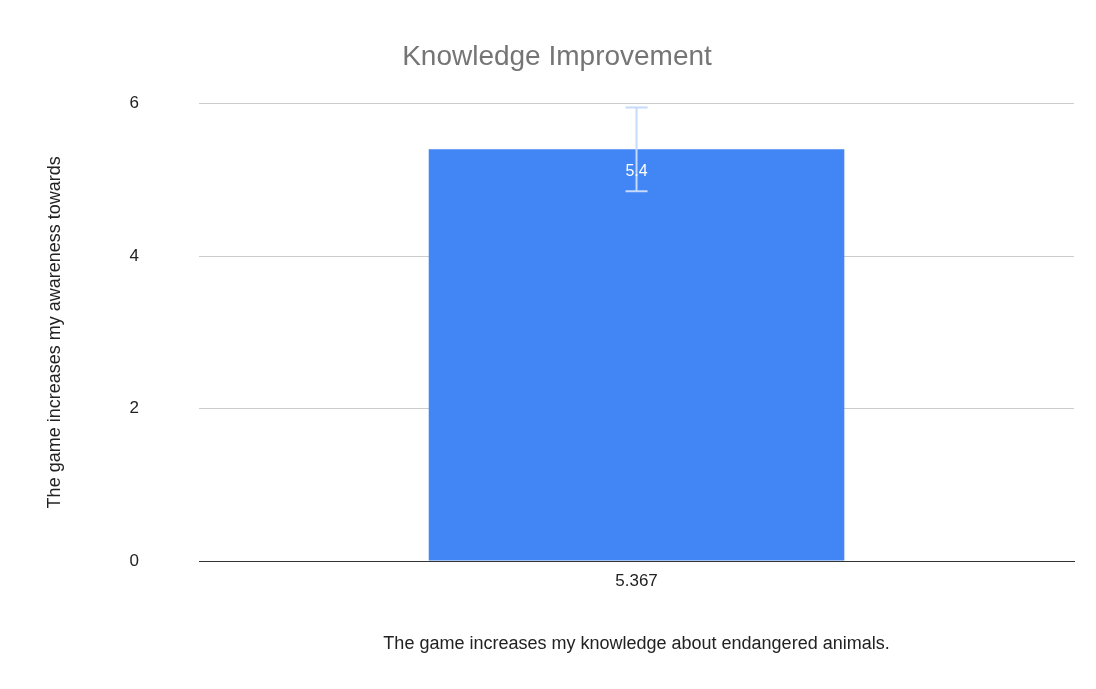 Image resolution: width=1096 pixels, height=689 pixels. Describe the element at coordinates (134, 103) in the screenshot. I see `y-tick-label: 6` at that location.